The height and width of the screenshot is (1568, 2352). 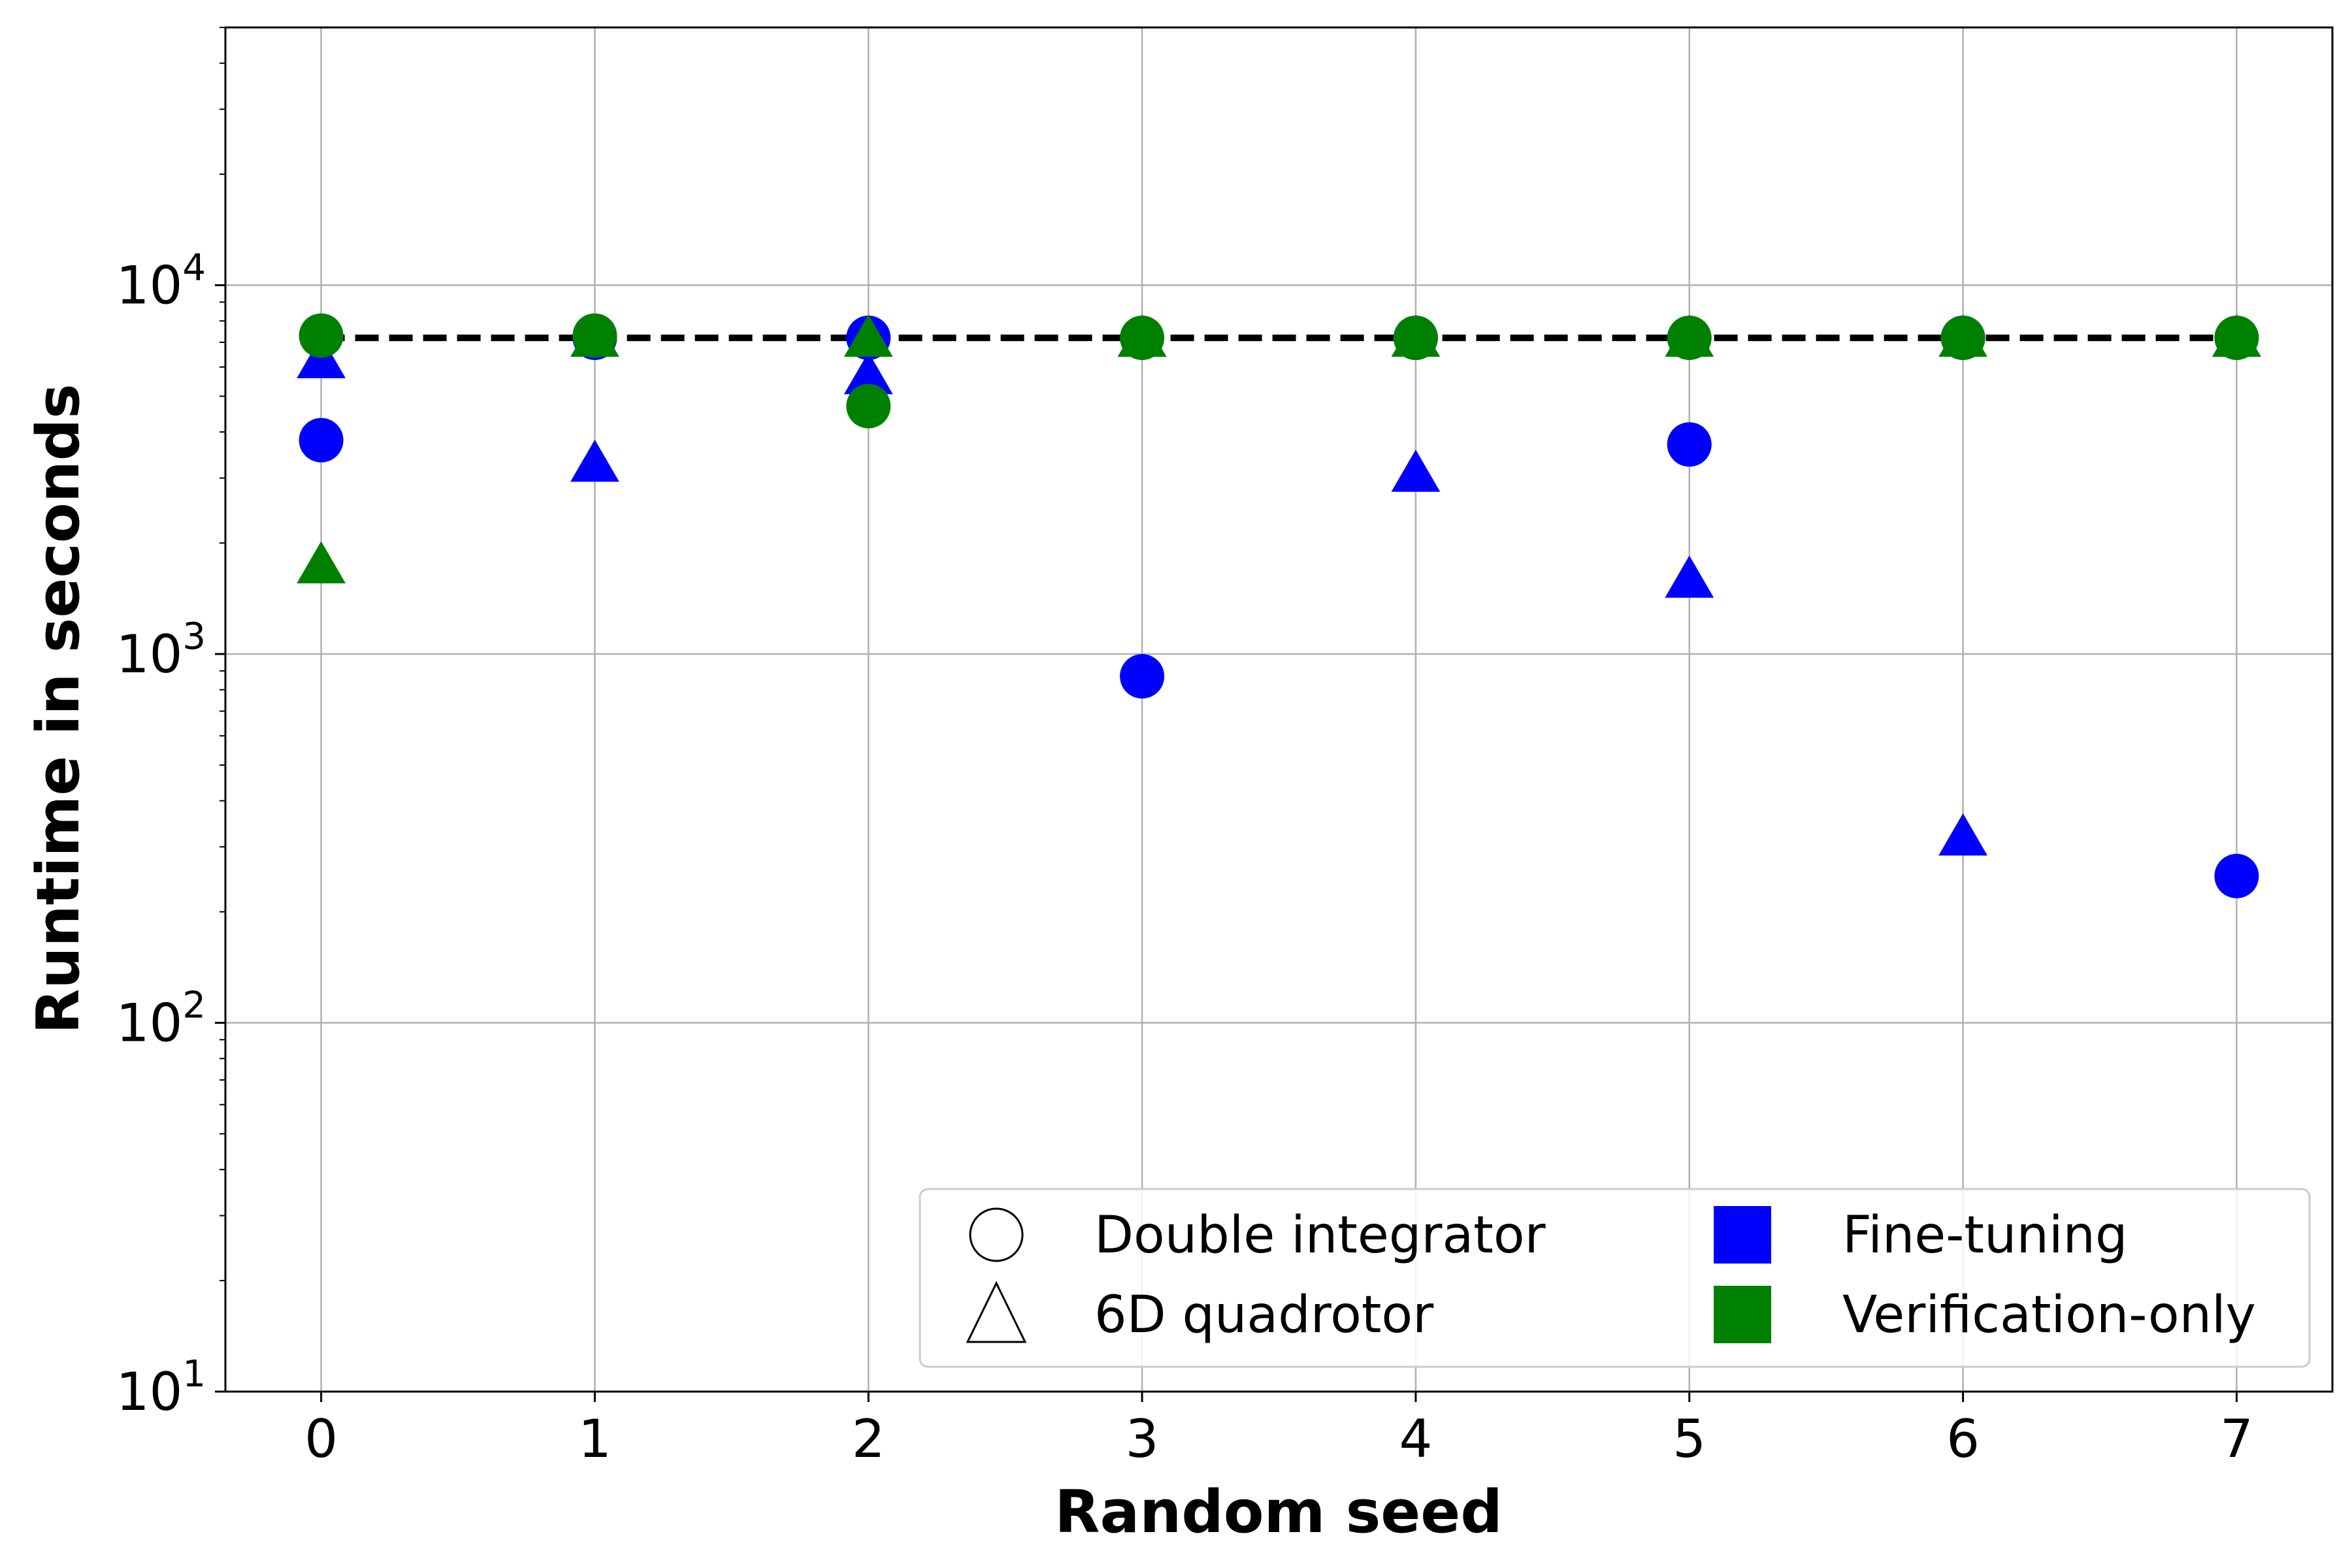 I want to click on x-tick-label: 2, so click(x=868, y=1439).